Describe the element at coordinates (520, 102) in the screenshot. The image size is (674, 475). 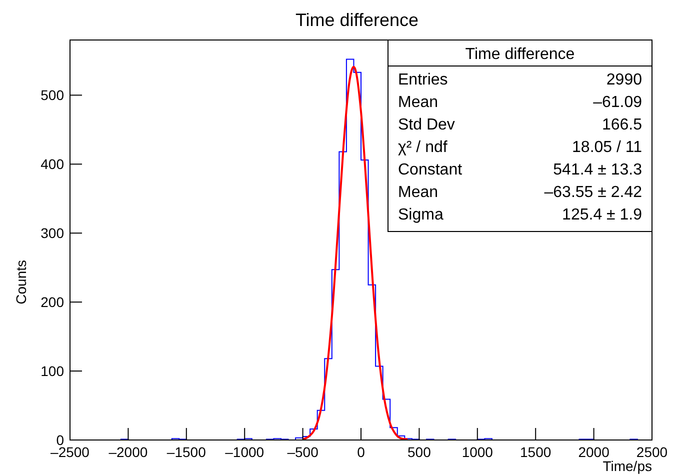
I see `text: Mean –61.09` at that location.